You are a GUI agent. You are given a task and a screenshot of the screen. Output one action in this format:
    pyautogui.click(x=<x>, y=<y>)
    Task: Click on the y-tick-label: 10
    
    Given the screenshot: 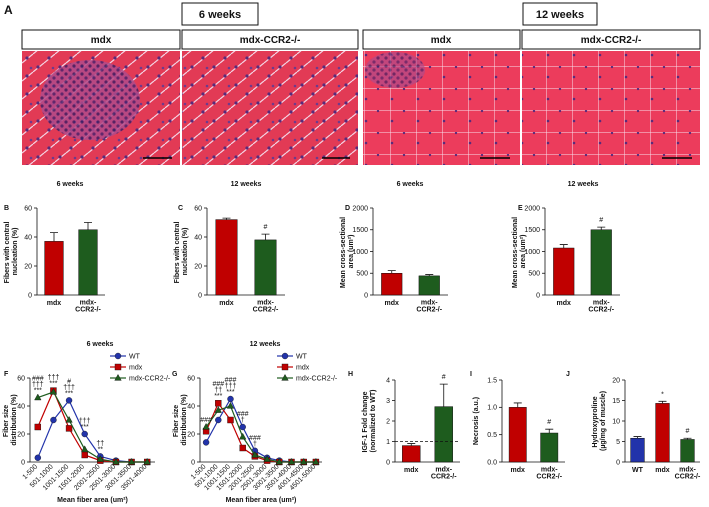 What is the action you would take?
    pyautogui.click(x=616, y=421)
    